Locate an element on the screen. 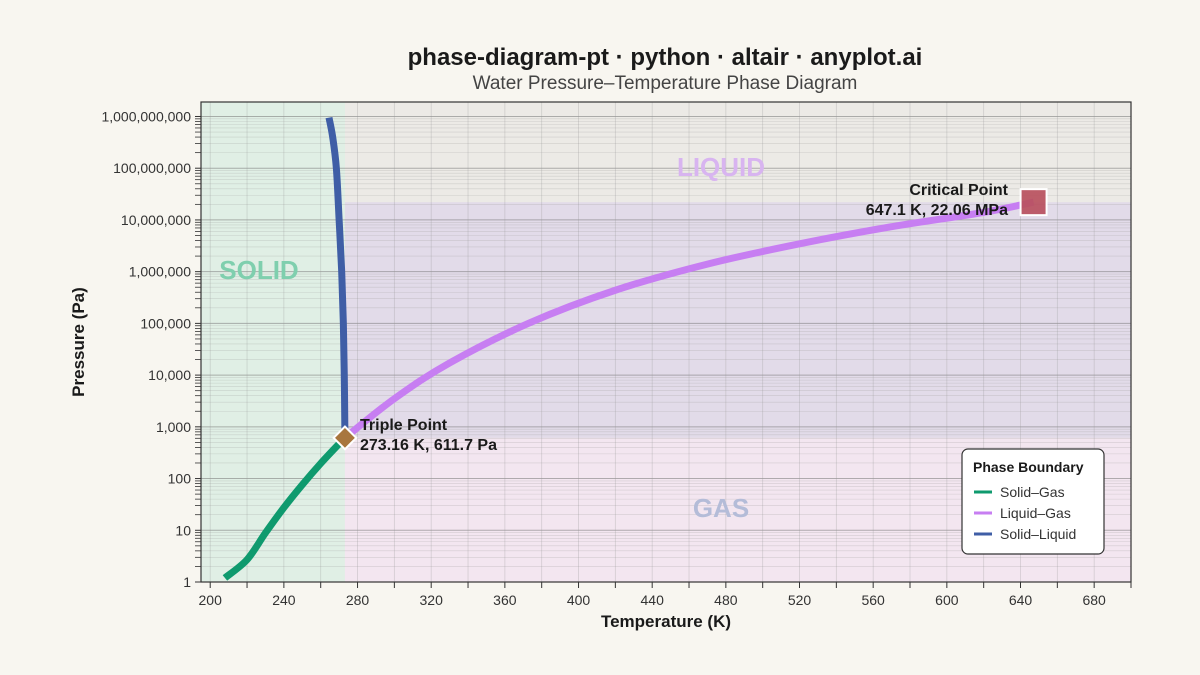  y-tick-label: 10,000,000 is located at coordinates (156, 220).